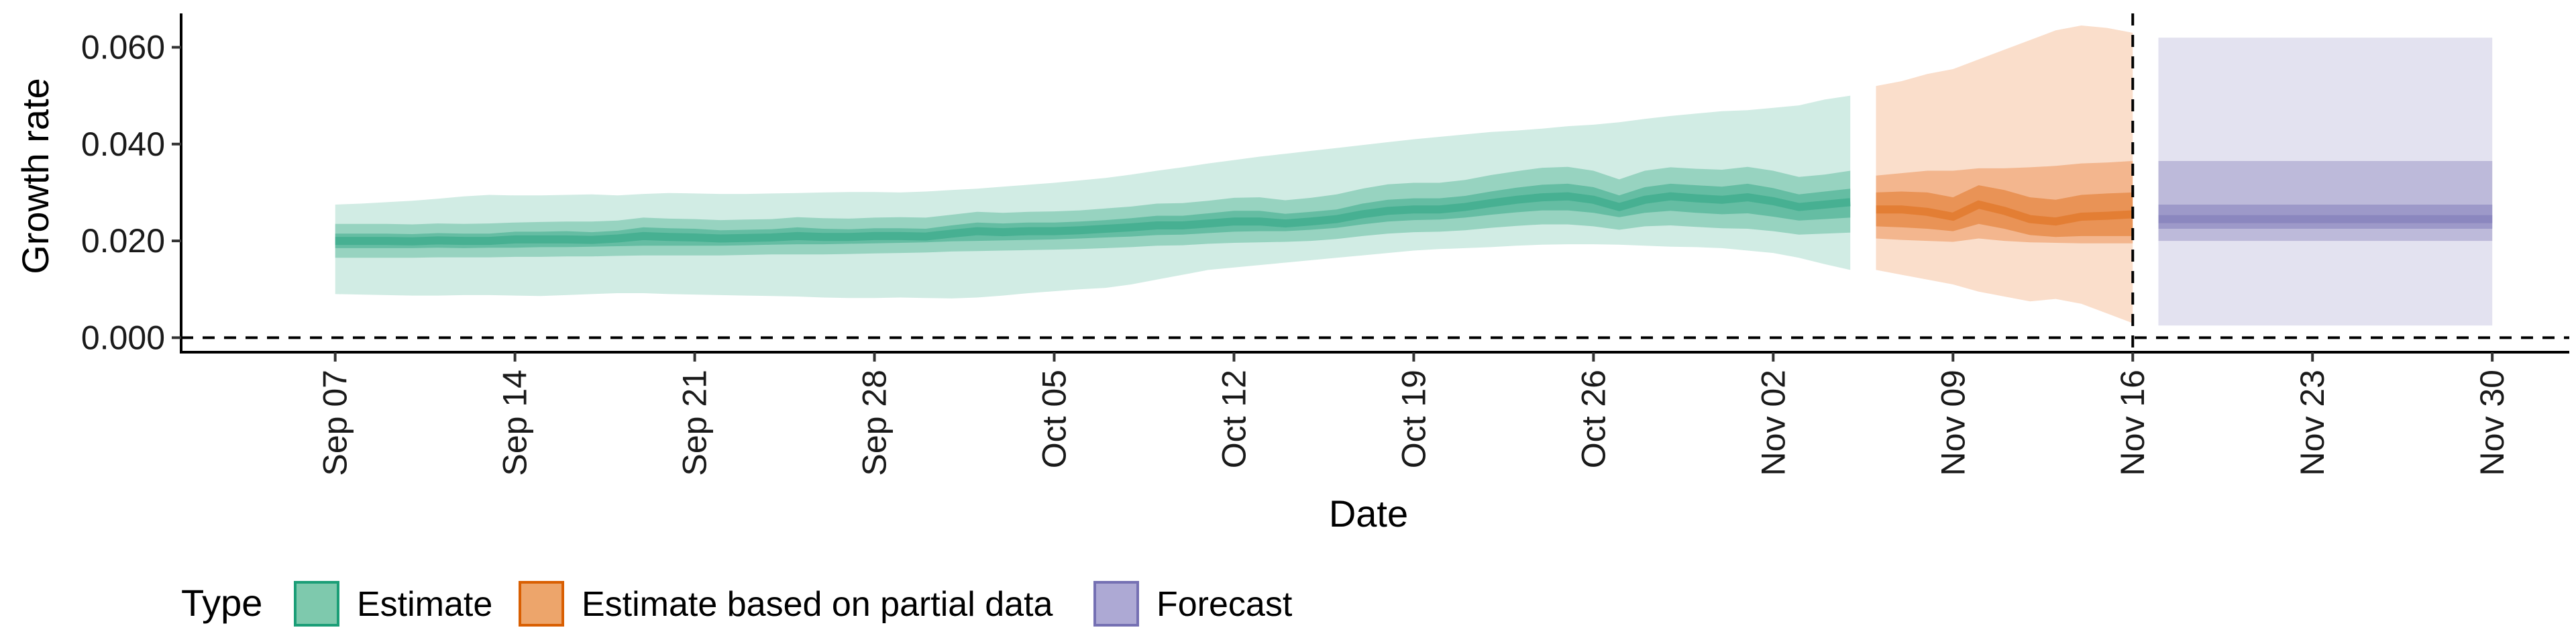 The width and height of the screenshot is (2576, 644). What do you see at coordinates (335, 423) in the screenshot?
I see `x-tick-label: Sep 07` at bounding box center [335, 423].